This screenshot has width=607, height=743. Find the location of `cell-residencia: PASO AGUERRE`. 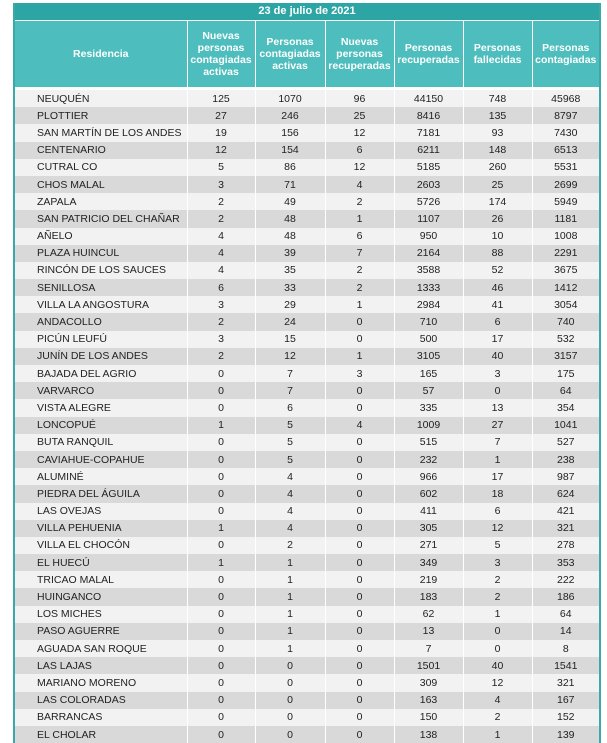

cell-residencia: PASO AGUERRE is located at coordinates (101, 631).